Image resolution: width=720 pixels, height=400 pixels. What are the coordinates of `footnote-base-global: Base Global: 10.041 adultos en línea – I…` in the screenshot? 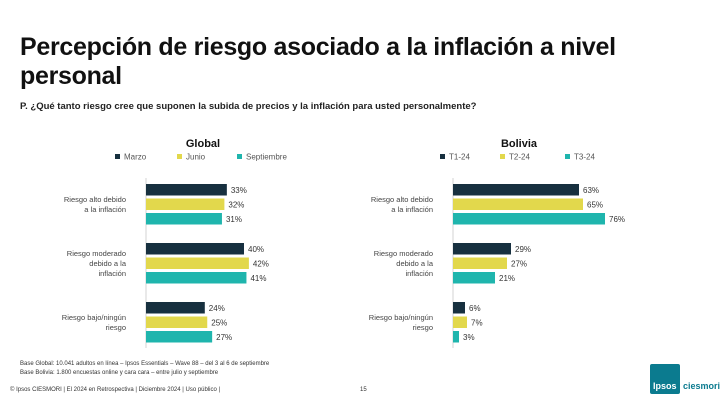 It's located at (145, 364).